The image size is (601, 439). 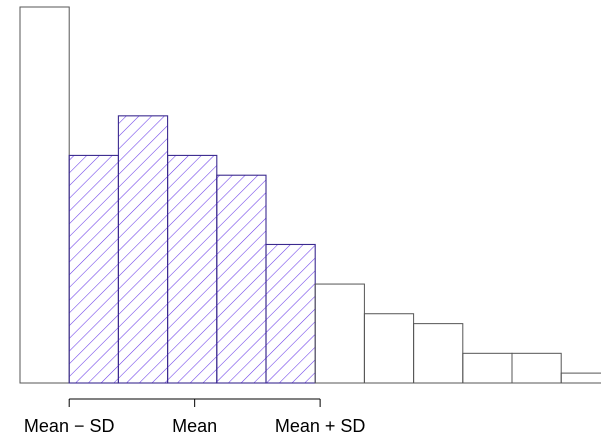 I want to click on x-axis-ticks: Mean − SD Mean Mean + SD, so click(x=194, y=417).